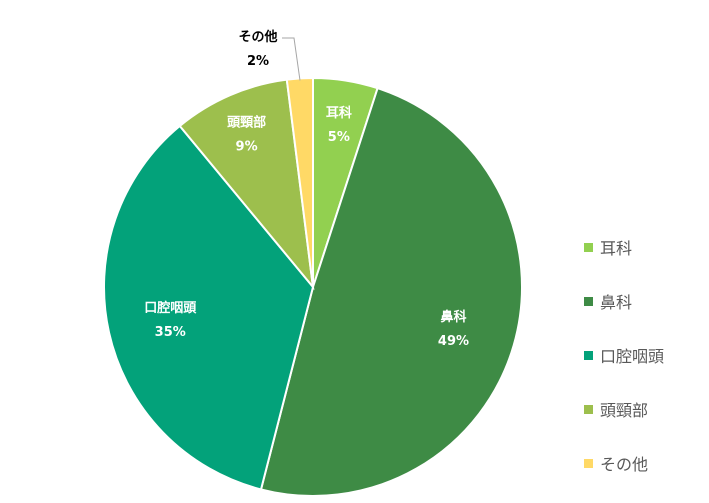 The image size is (709, 503). What do you see at coordinates (257, 37) in the screenshot?
I see `slice-category-label: その他` at bounding box center [257, 37].